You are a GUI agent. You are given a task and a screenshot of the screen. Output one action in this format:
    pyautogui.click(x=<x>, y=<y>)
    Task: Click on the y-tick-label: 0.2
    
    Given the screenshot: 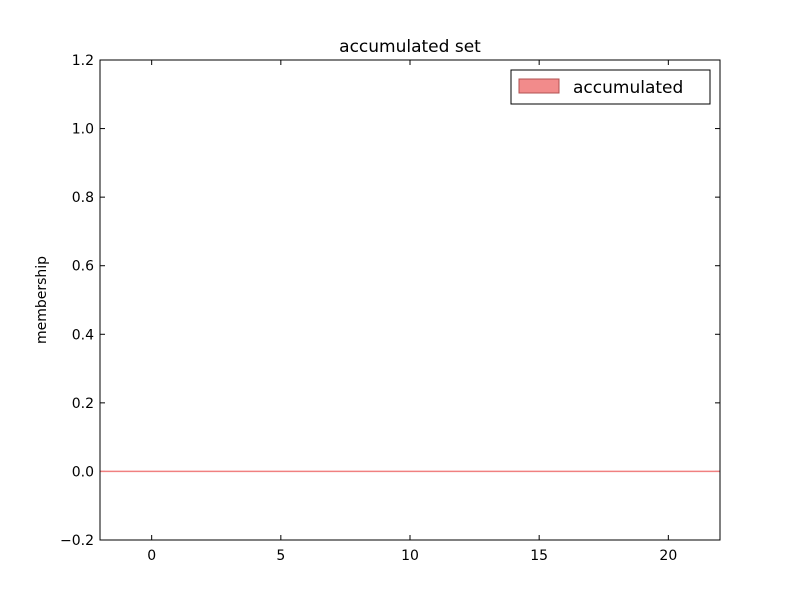 What is the action you would take?
    pyautogui.click(x=83, y=404)
    